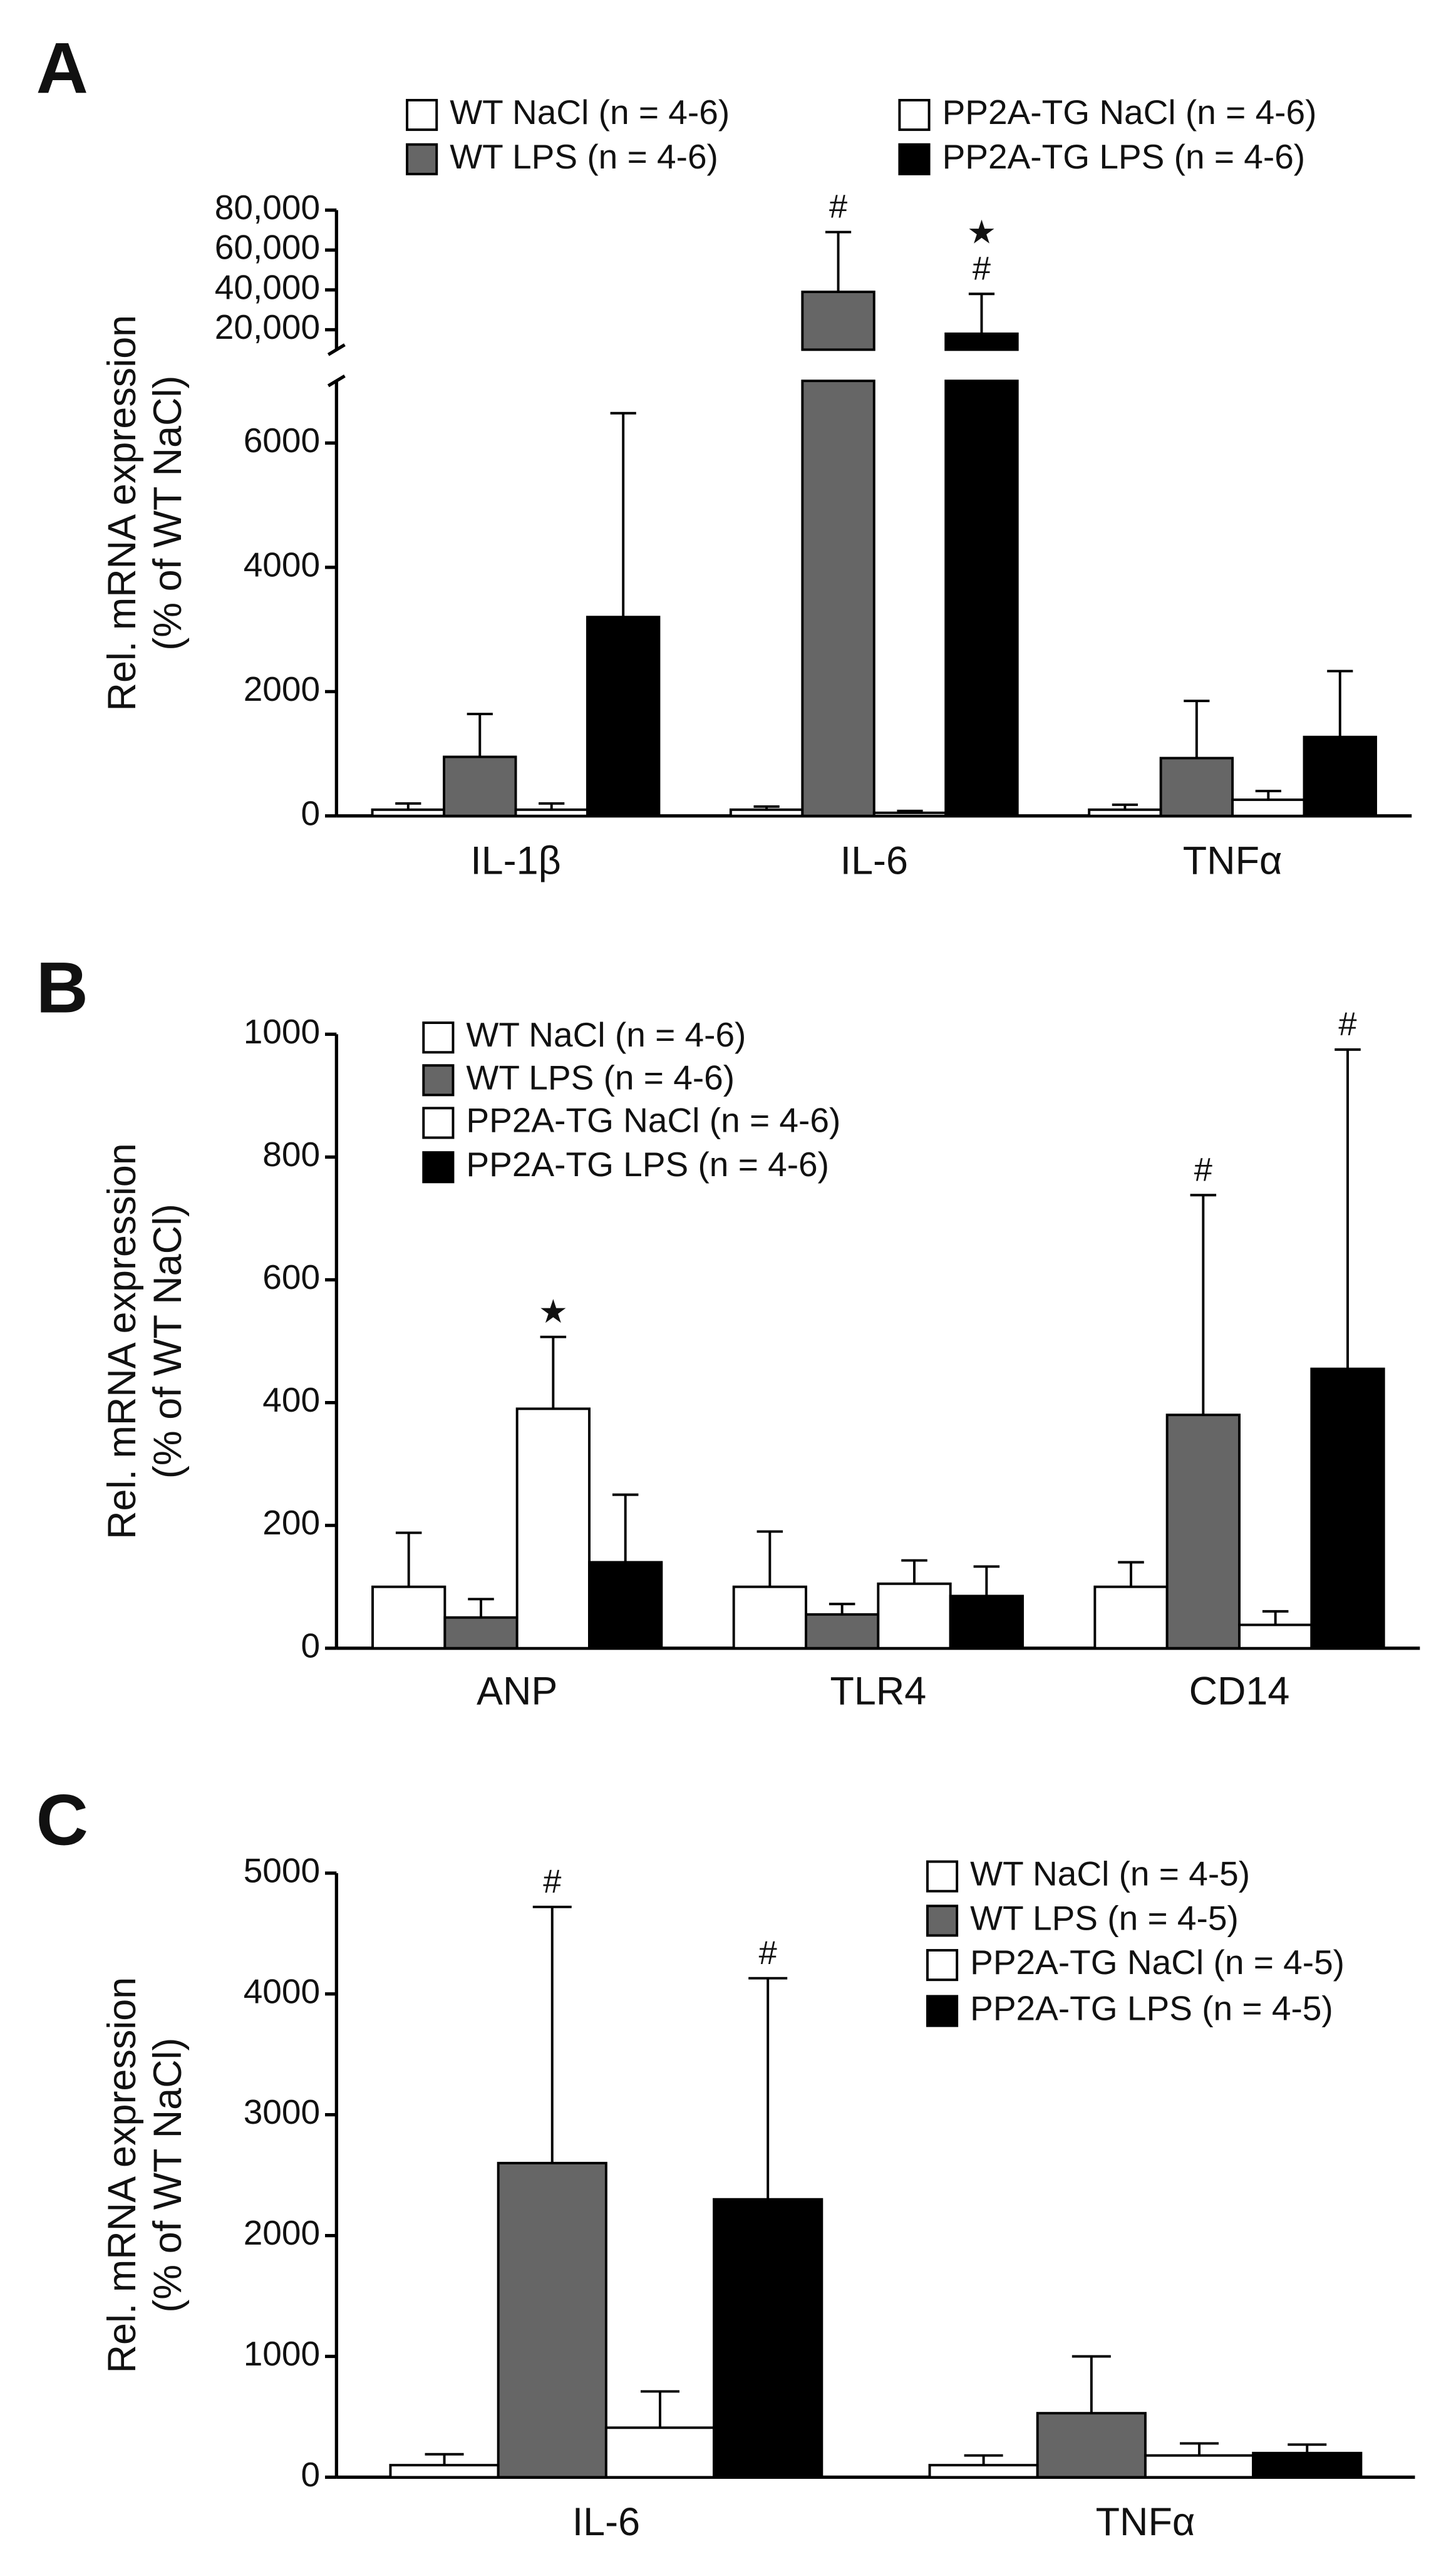 Image resolution: width=1456 pixels, height=2559 pixels. I want to click on x-tick-label: ANP, so click(517, 1692).